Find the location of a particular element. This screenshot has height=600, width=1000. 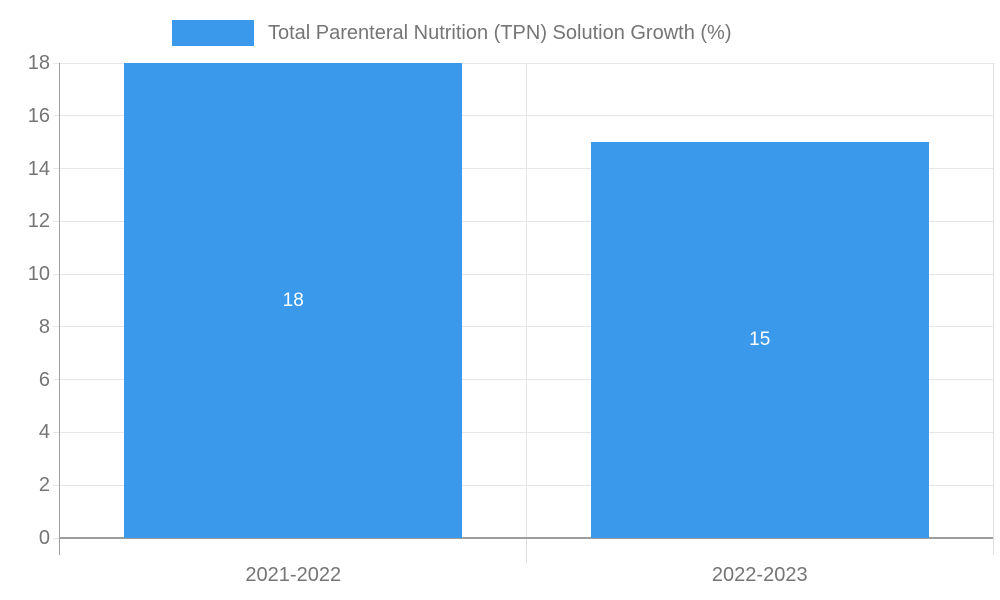

y-axis-line is located at coordinates (59, 309).